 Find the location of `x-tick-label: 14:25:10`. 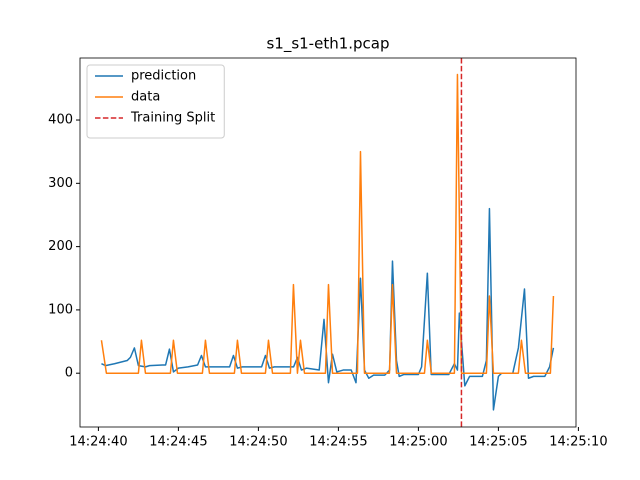

x-tick-label: 14:25:10 is located at coordinates (578, 442).